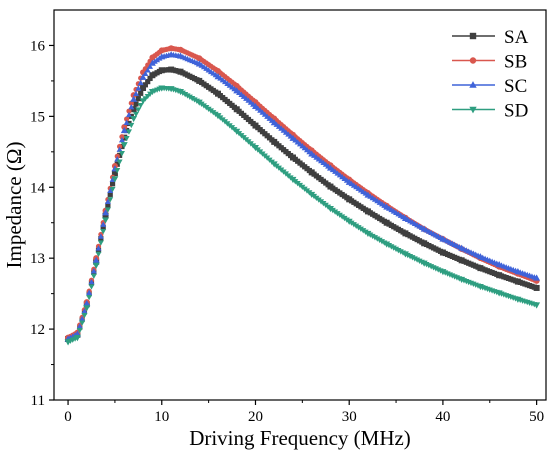  What do you see at coordinates (161, 417) in the screenshot?
I see `x-tick-label: 10` at bounding box center [161, 417].